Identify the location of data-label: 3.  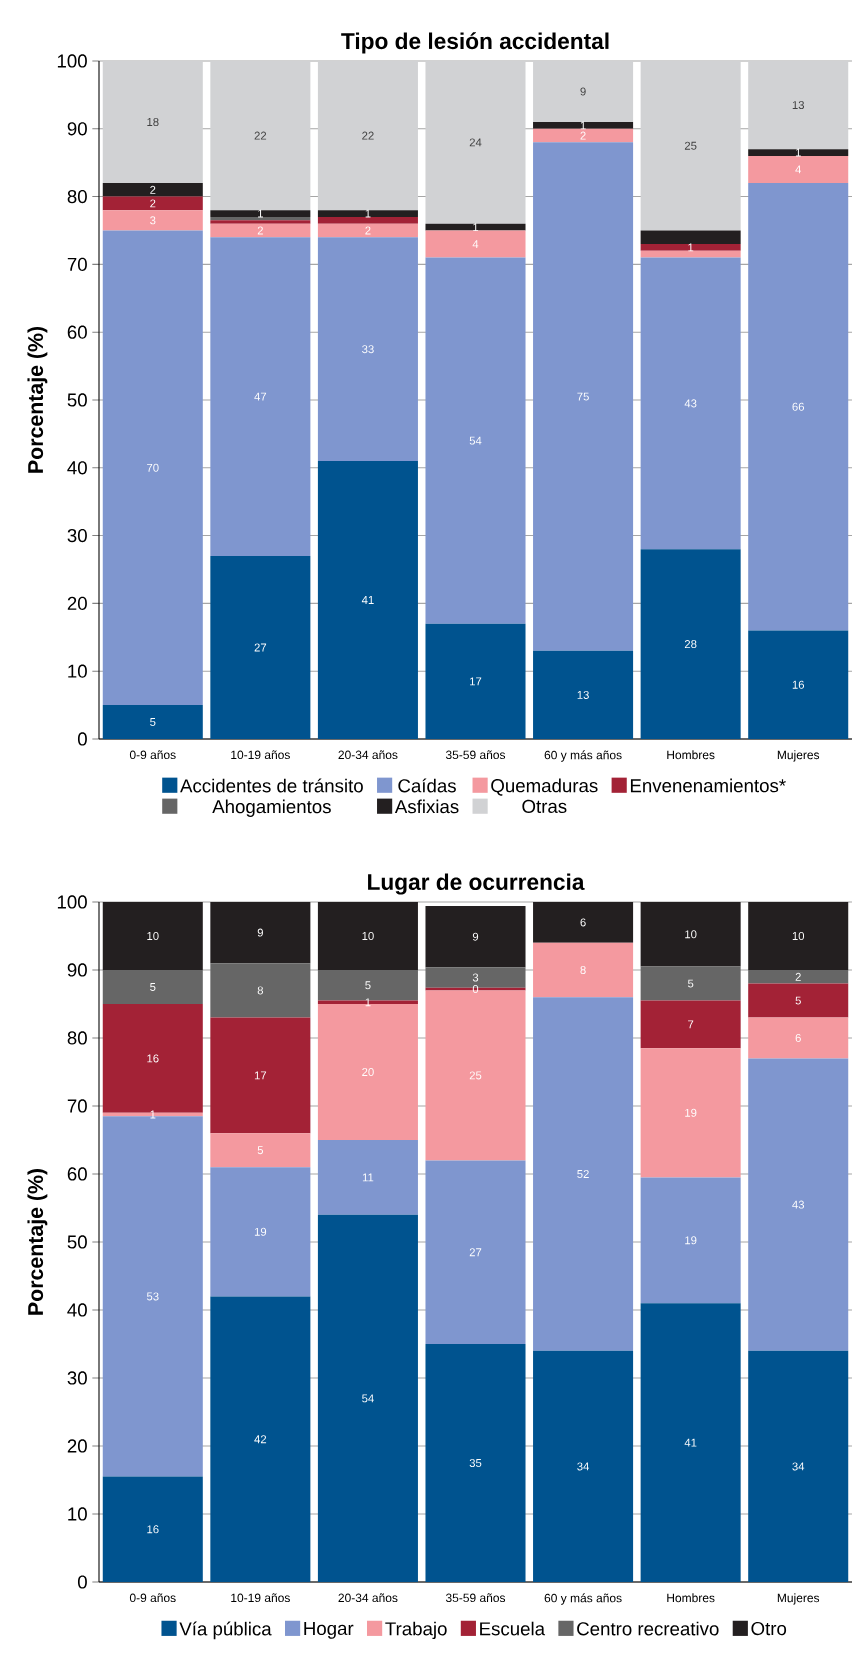
(153, 220).